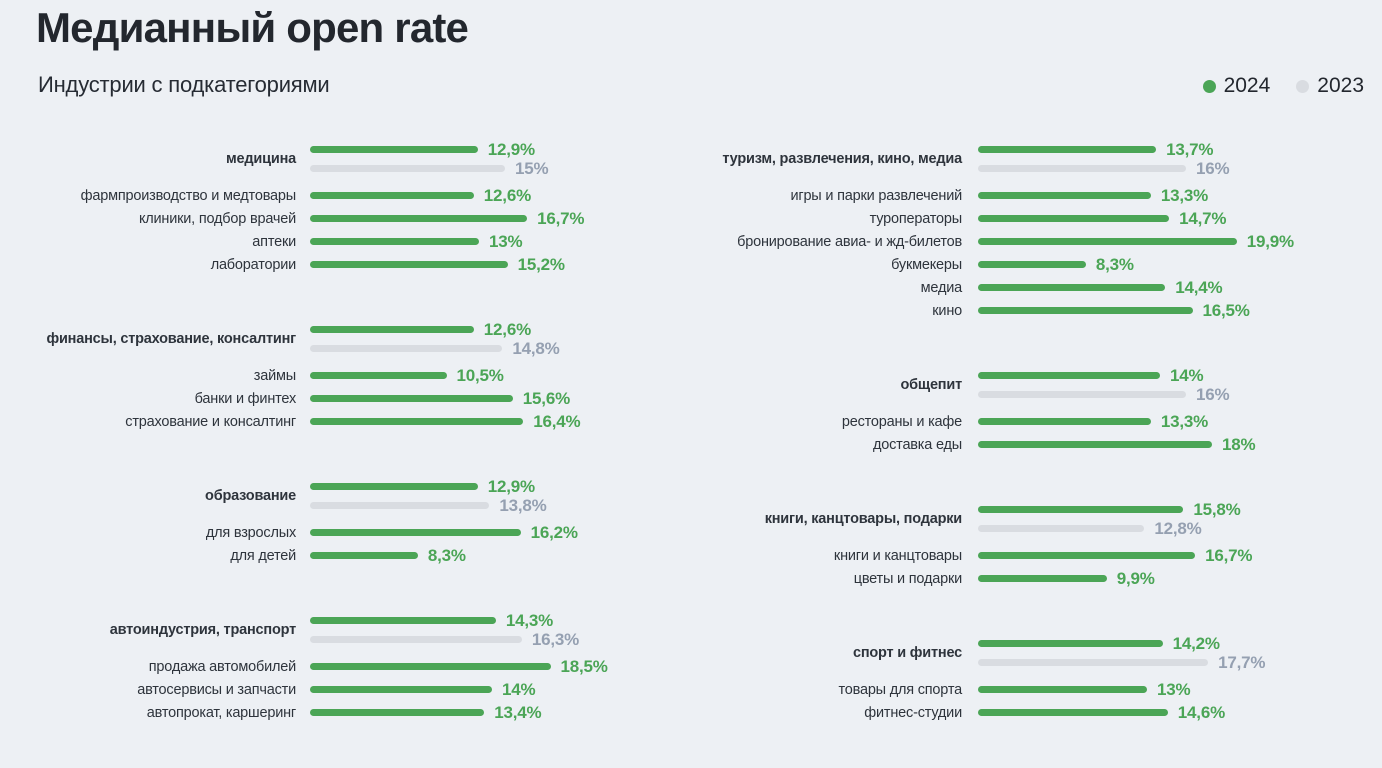 The height and width of the screenshot is (768, 1382). I want to click on value-y2024: 15,8%, so click(1217, 509).